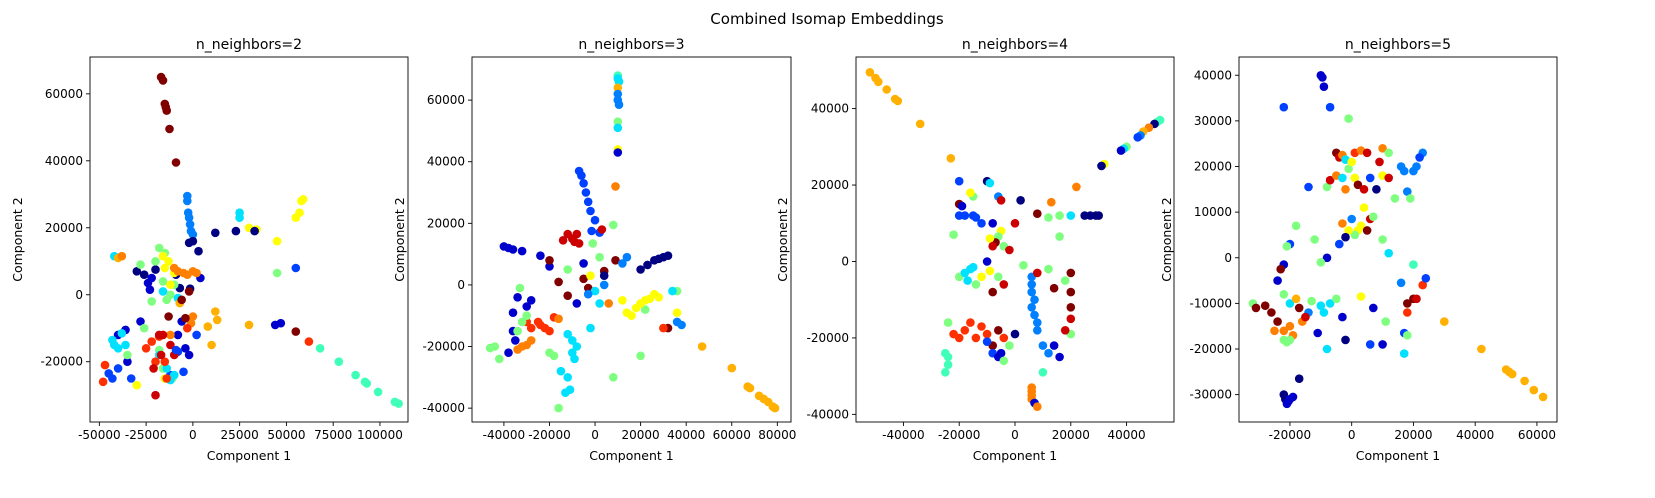  Describe the element at coordinates (959, 435) in the screenshot. I see `x-tick-label: -20000` at that location.